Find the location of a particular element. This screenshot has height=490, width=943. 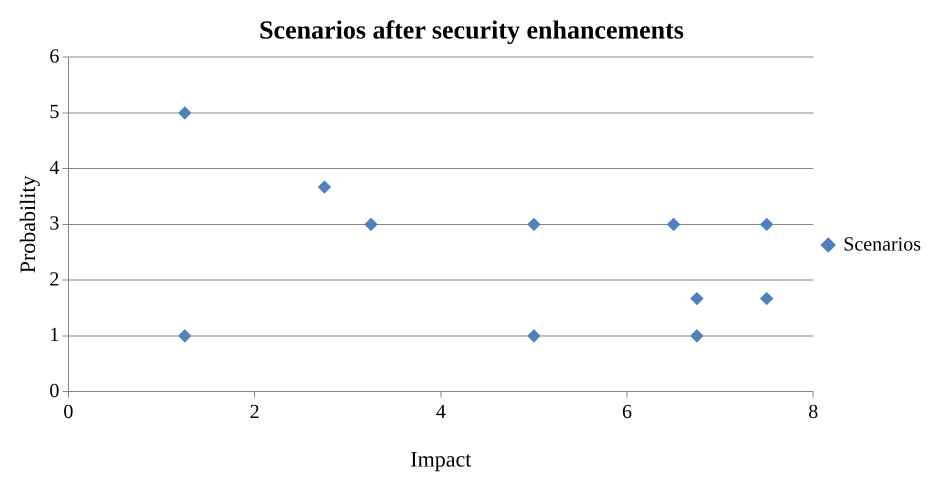

y-tick-label: 2 is located at coordinates (54, 279).